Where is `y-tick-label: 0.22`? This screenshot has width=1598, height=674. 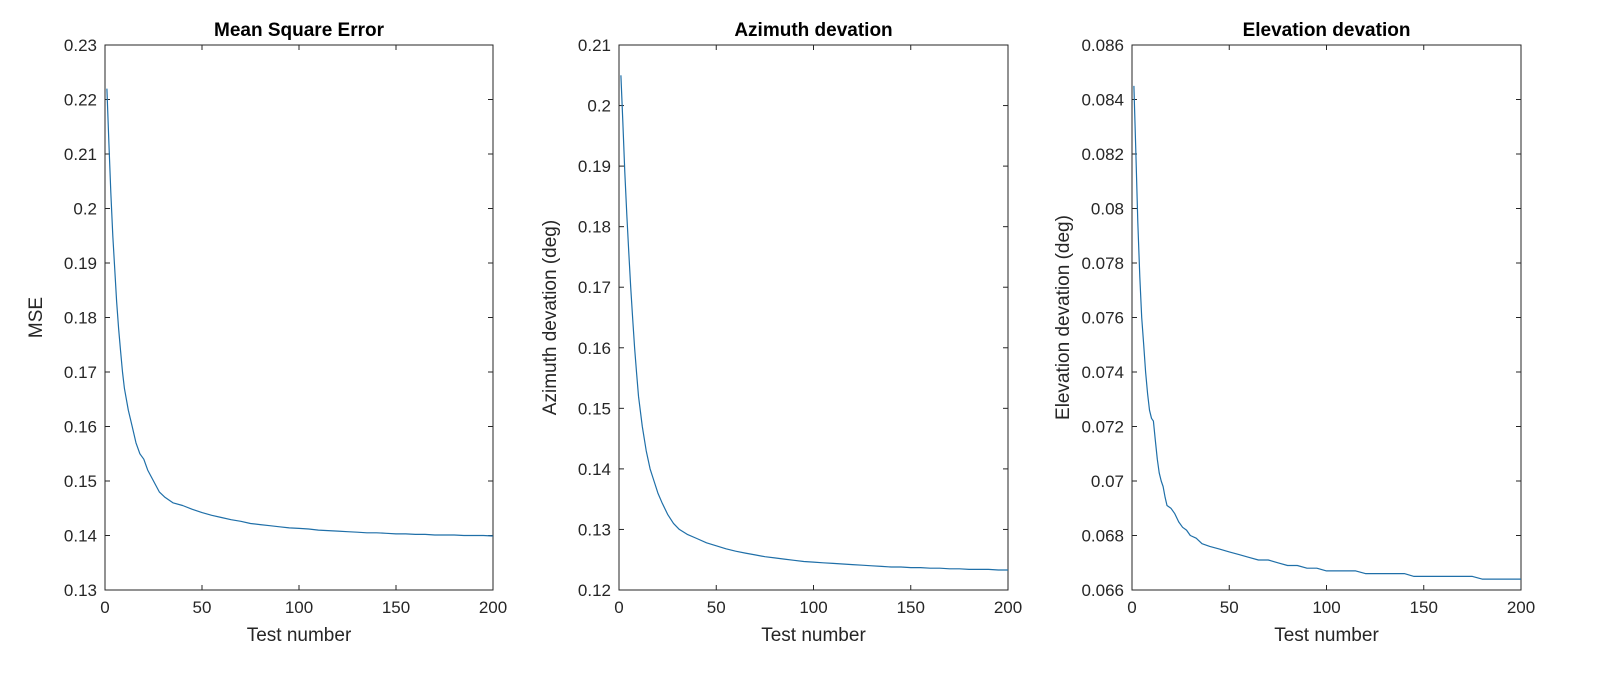
y-tick-label: 0.22 is located at coordinates (80, 100).